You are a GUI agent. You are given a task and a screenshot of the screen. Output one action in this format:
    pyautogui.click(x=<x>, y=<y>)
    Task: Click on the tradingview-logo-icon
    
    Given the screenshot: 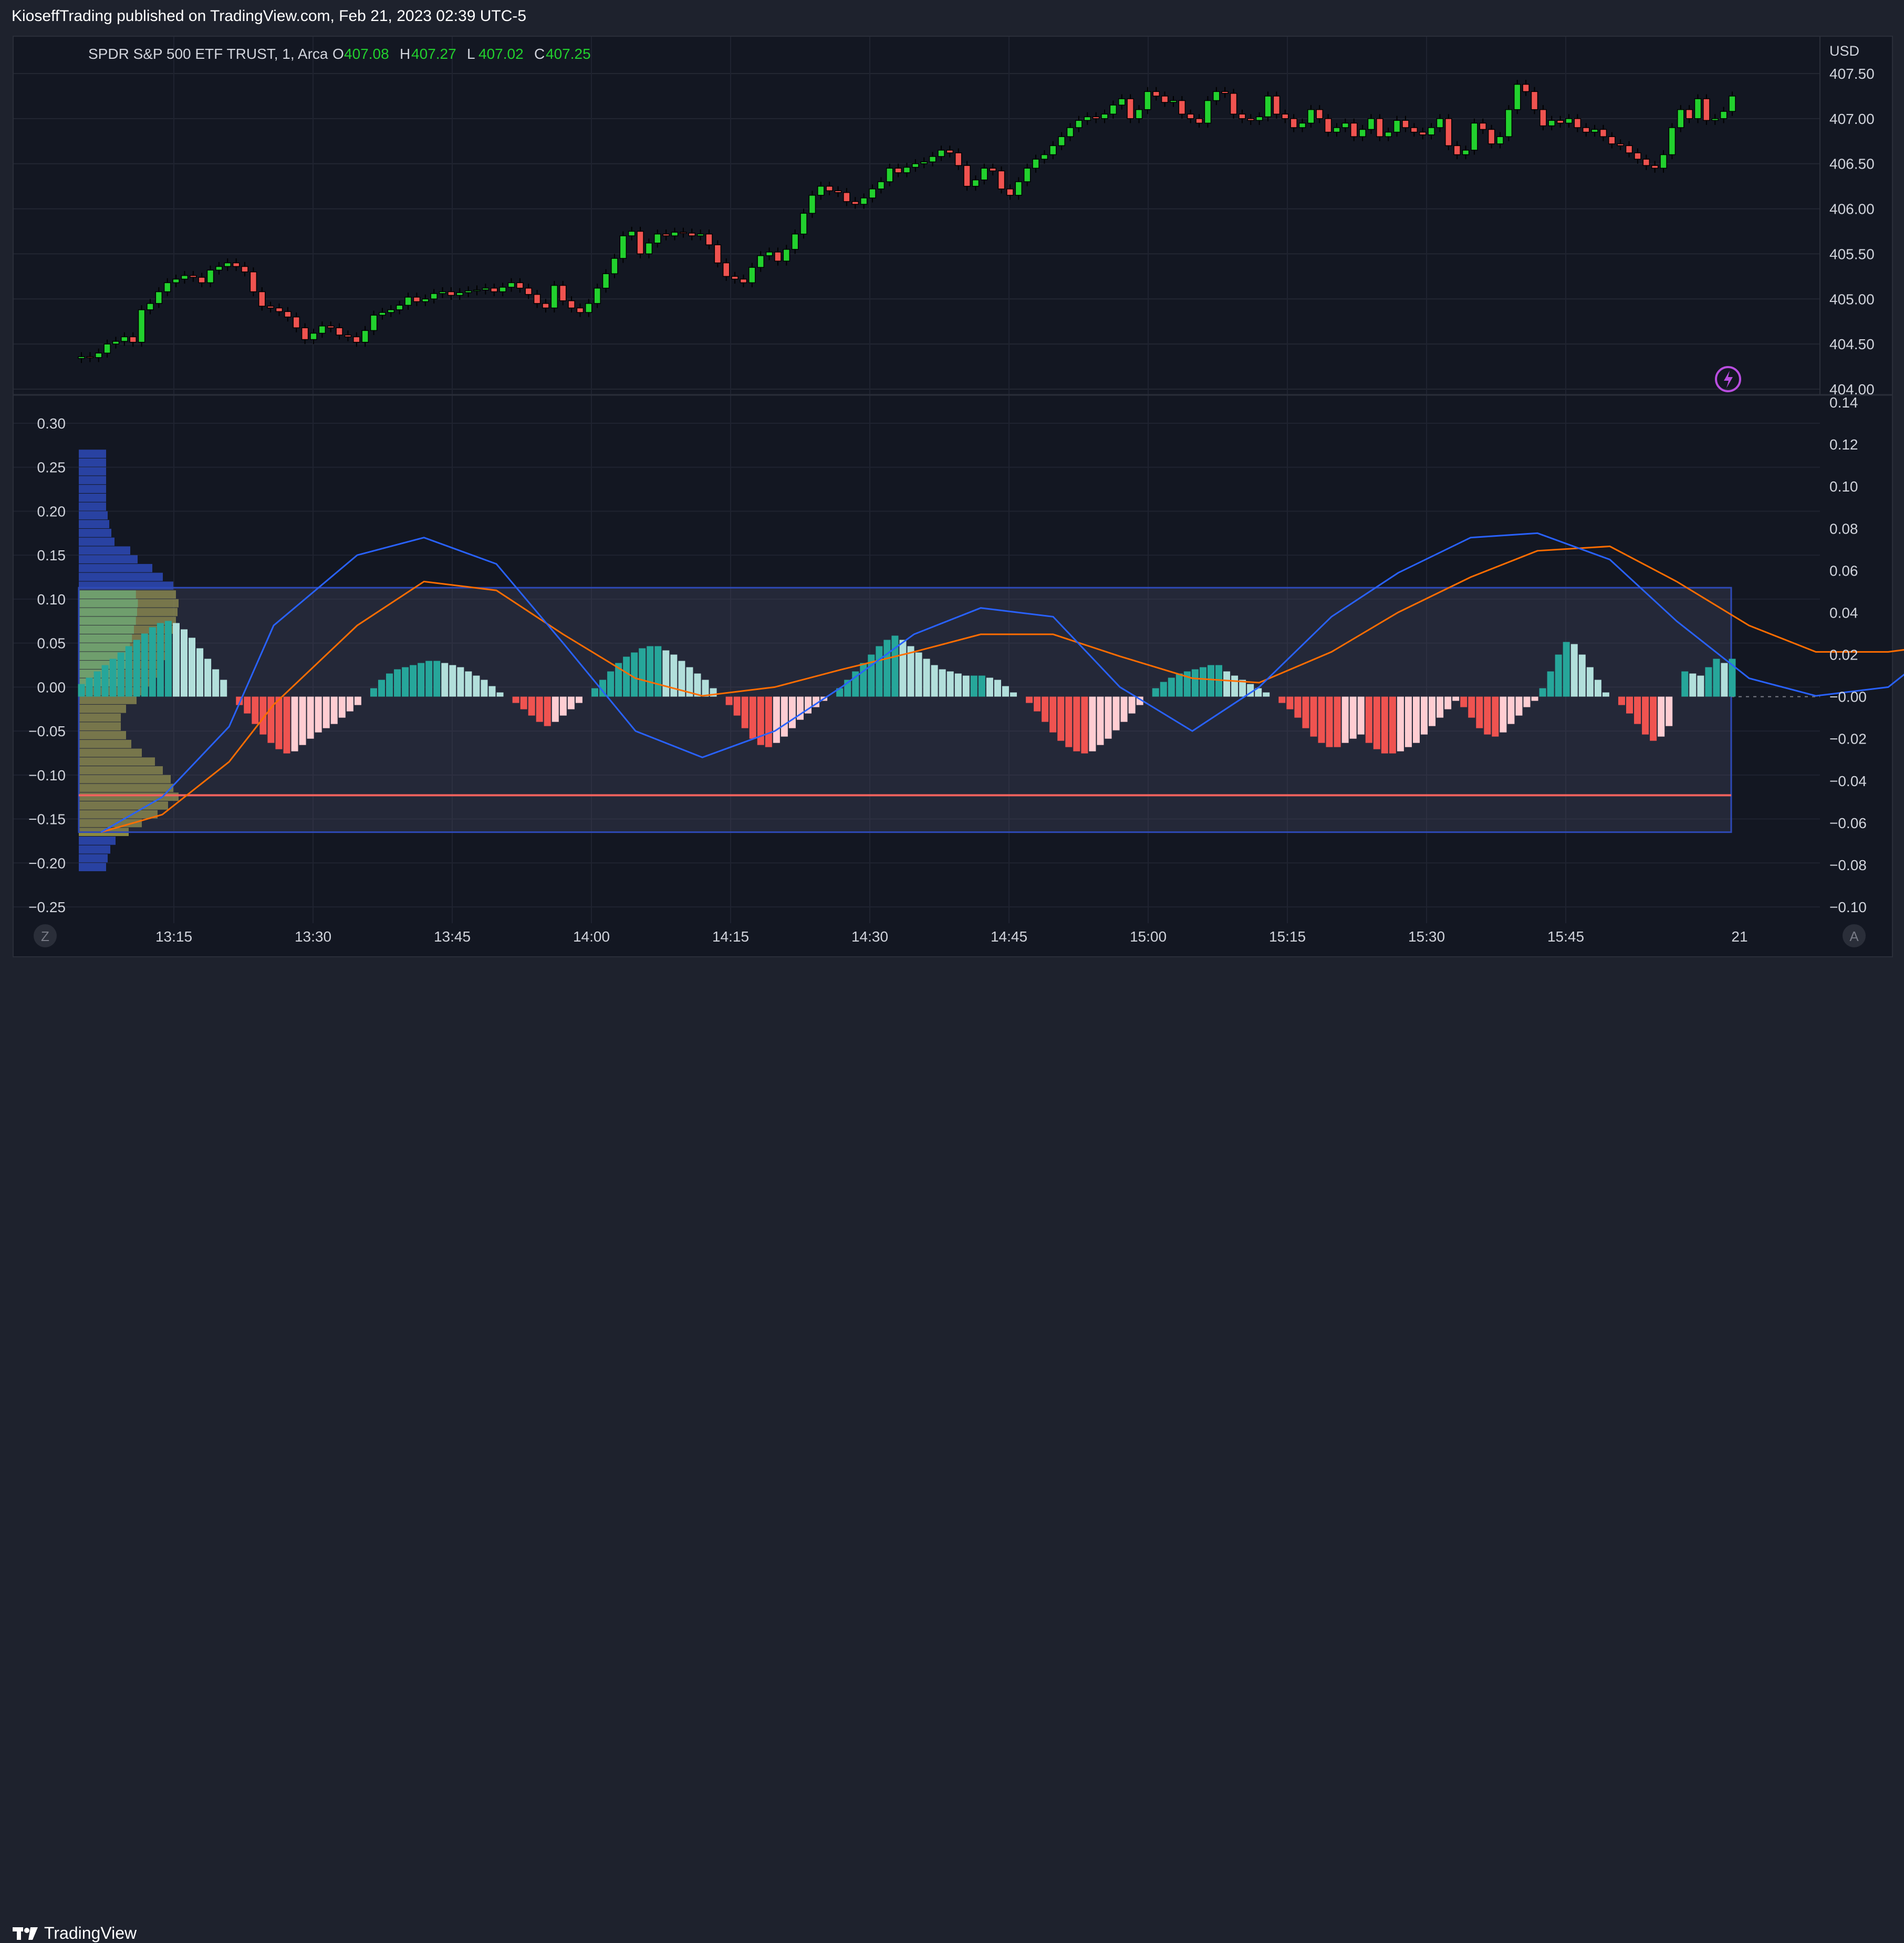 What is the action you would take?
    pyautogui.click(x=25, y=1933)
    